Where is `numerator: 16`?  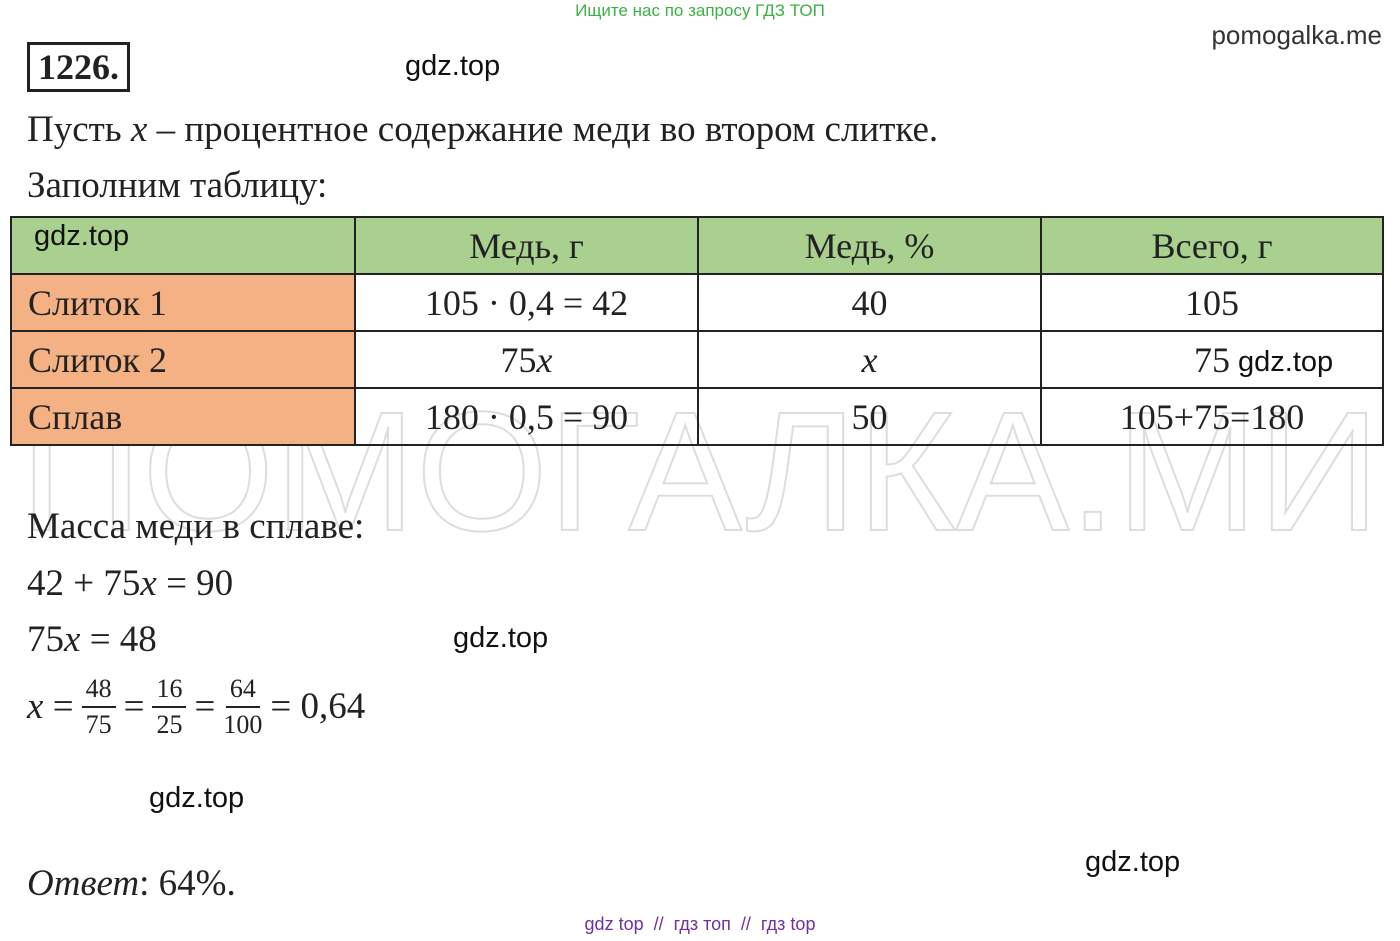 numerator: 16 is located at coordinates (169, 690).